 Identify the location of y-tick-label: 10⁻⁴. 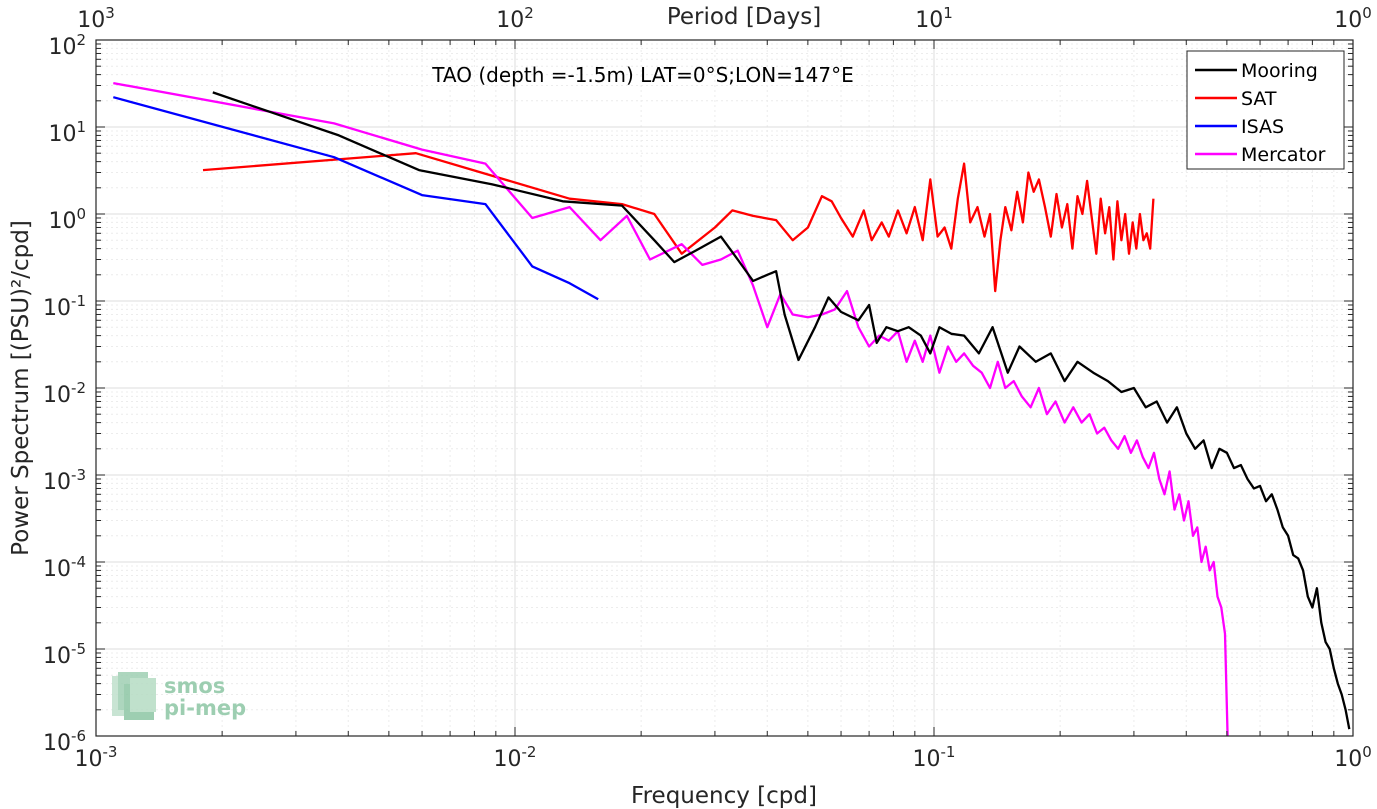
(64, 567).